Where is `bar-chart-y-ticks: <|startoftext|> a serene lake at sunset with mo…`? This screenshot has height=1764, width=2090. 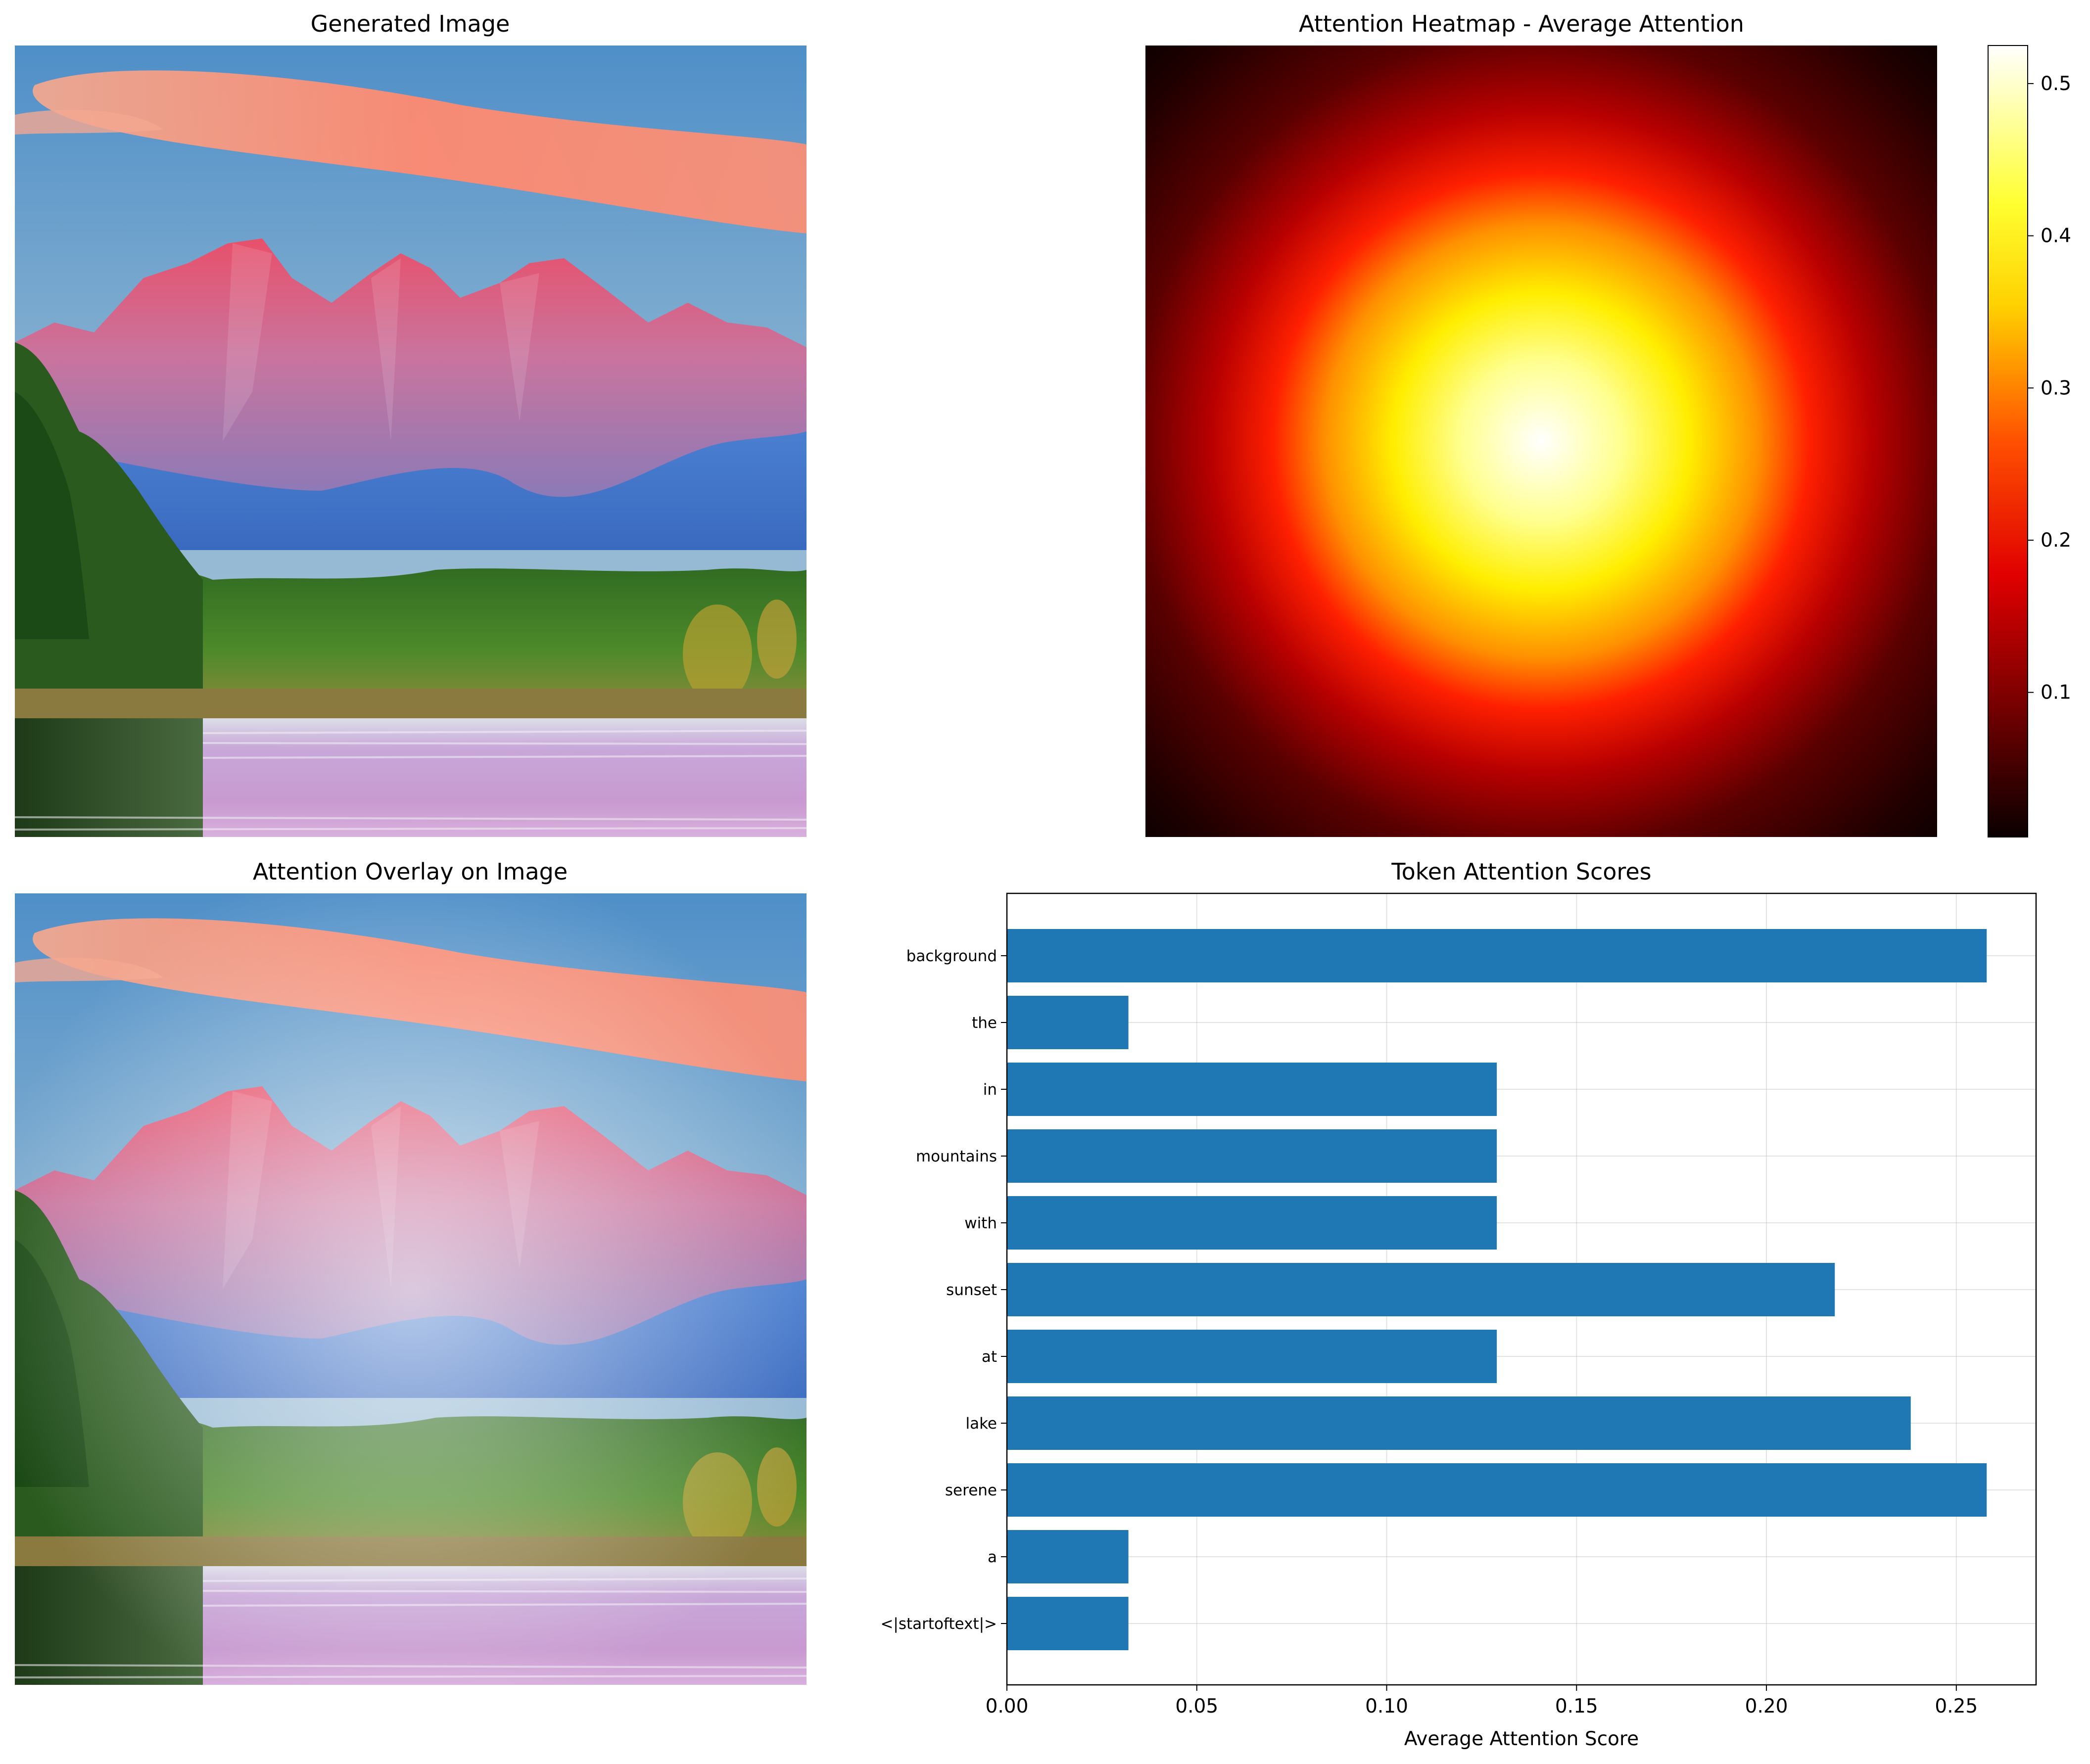
bar-chart-y-ticks: <|startoftext|> a serene lake at sunset with mo… is located at coordinates (944, 1290).